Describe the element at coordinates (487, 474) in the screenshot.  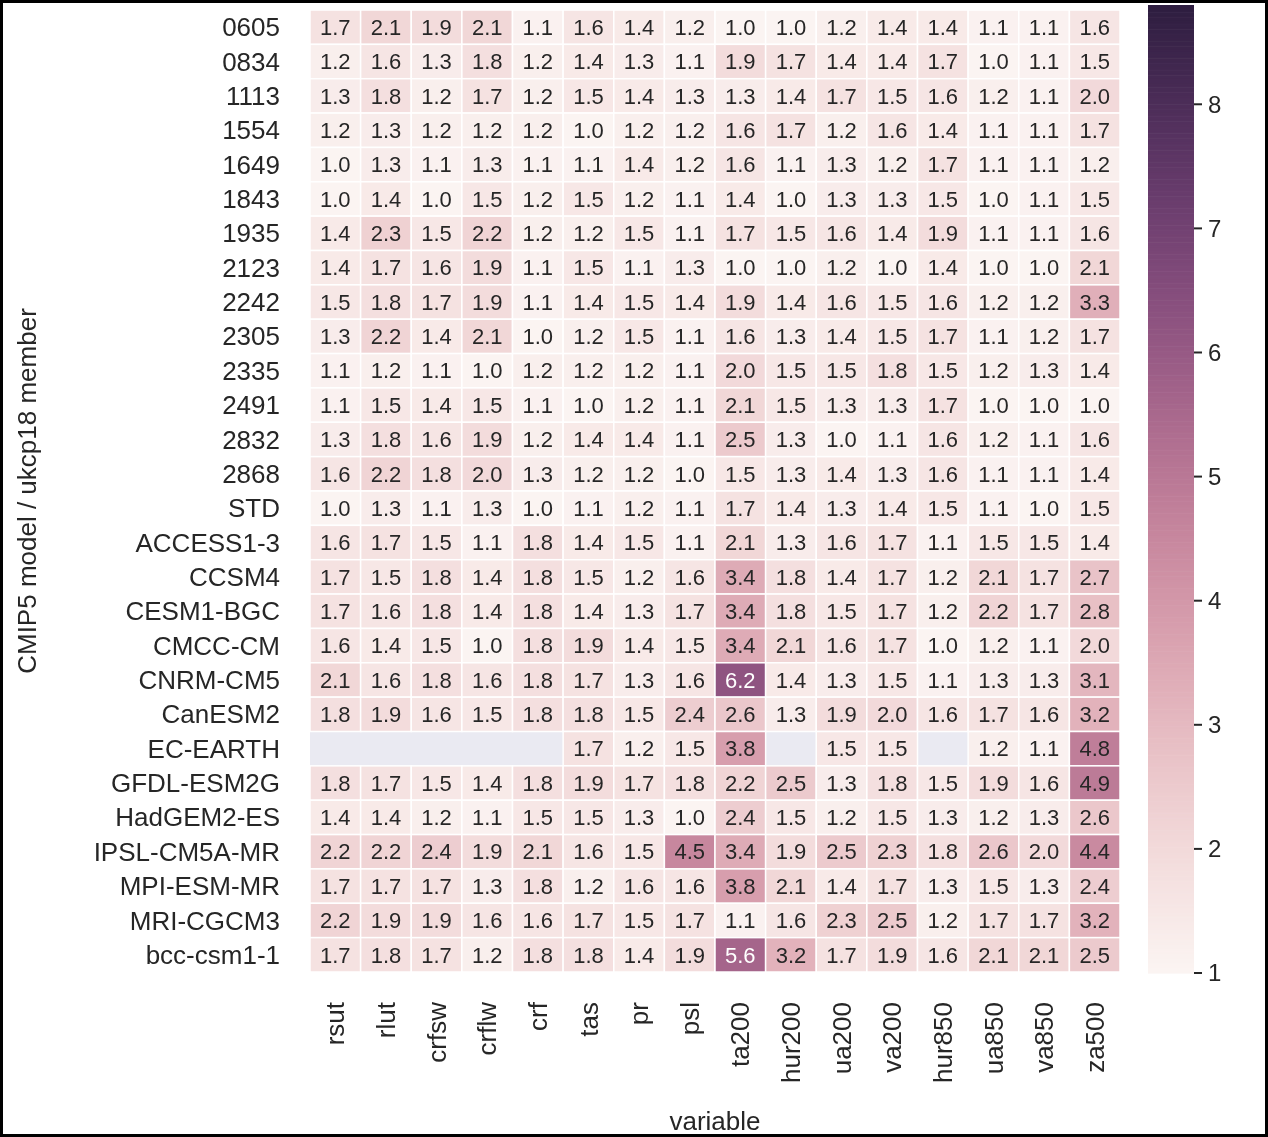
I see `data-label: 2.0` at that location.